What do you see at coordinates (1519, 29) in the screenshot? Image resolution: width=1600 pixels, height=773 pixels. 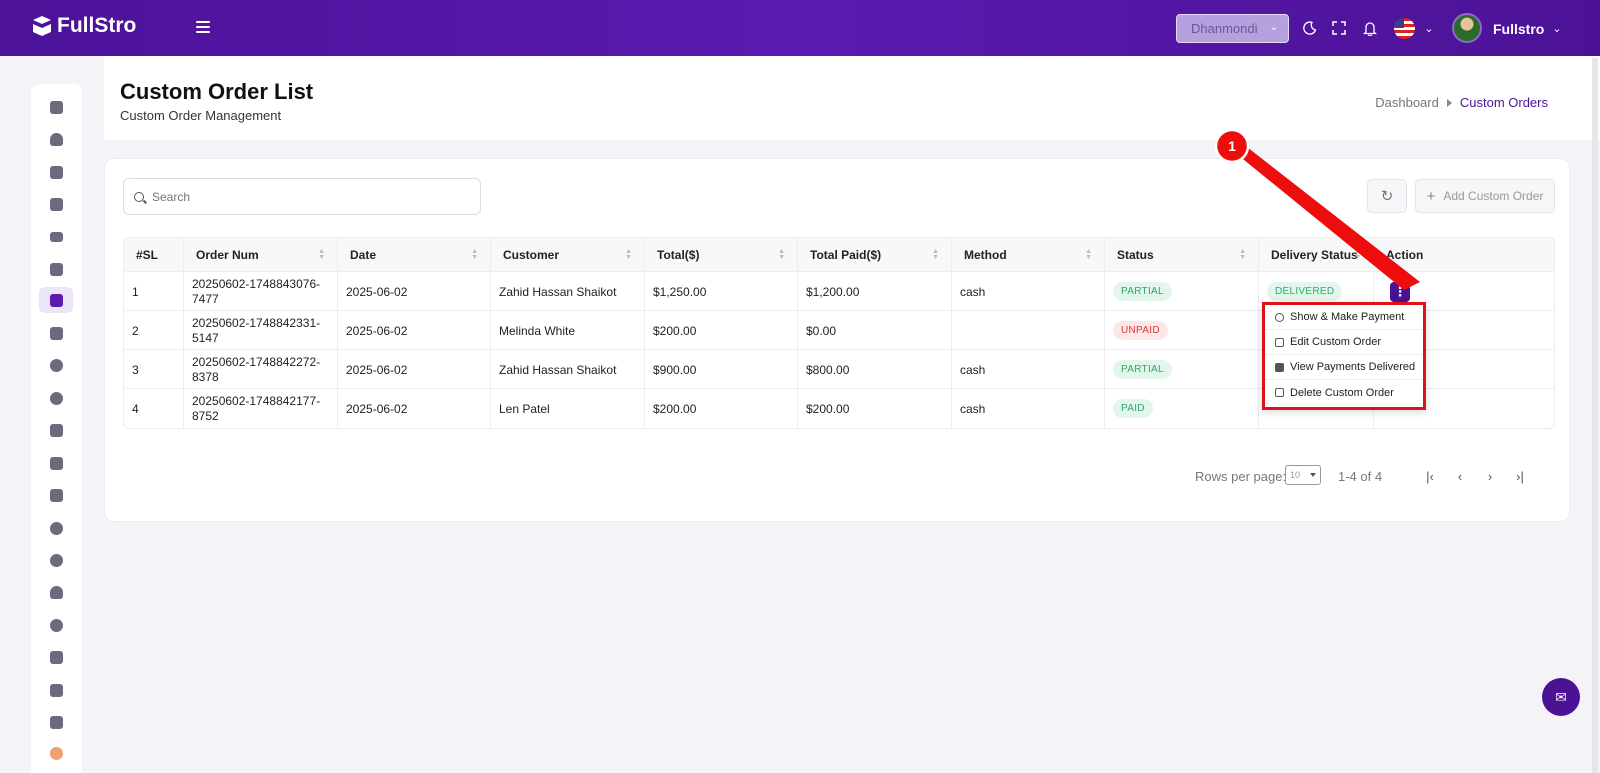 I see `user-name: Fullstro` at bounding box center [1519, 29].